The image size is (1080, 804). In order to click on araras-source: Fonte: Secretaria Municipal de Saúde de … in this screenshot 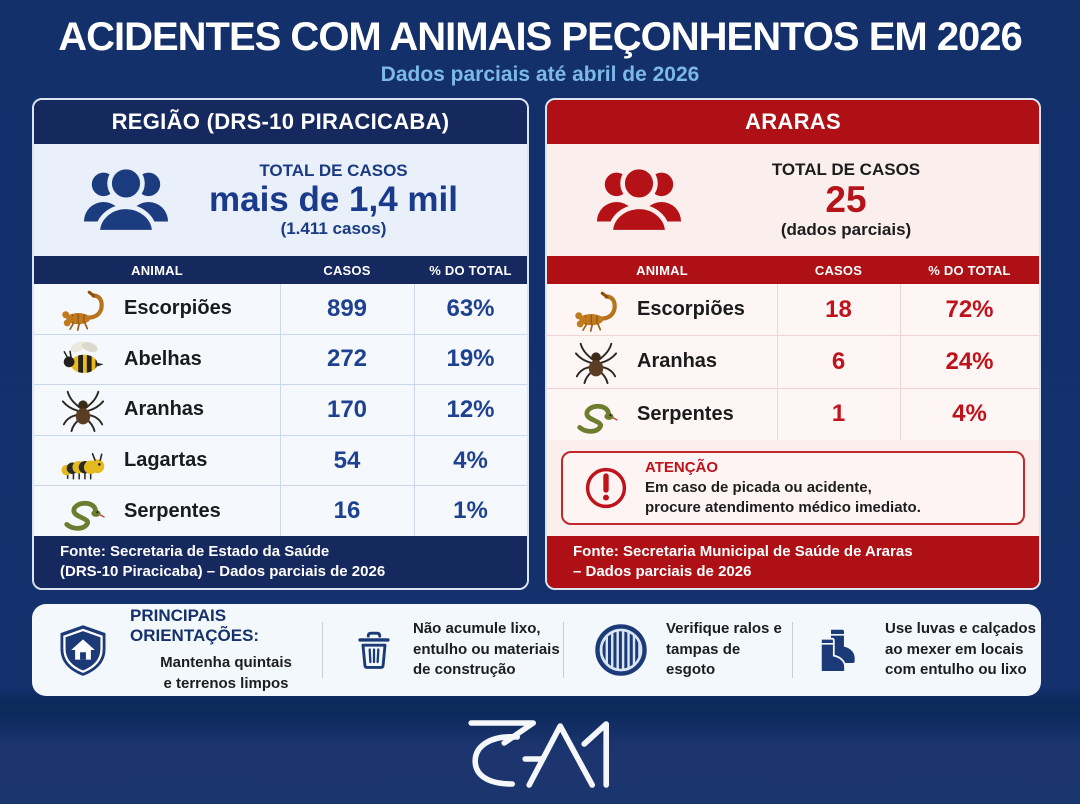, I will do `click(793, 562)`.